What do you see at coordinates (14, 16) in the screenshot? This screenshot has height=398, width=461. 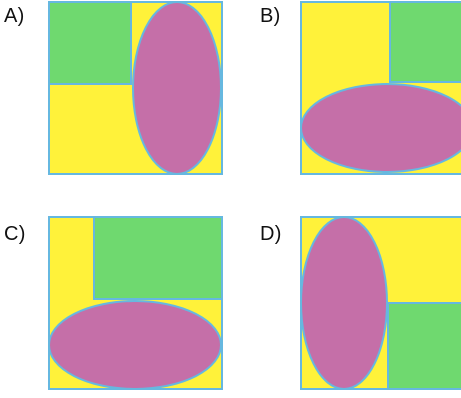 I see `option-a-label: A)` at bounding box center [14, 16].